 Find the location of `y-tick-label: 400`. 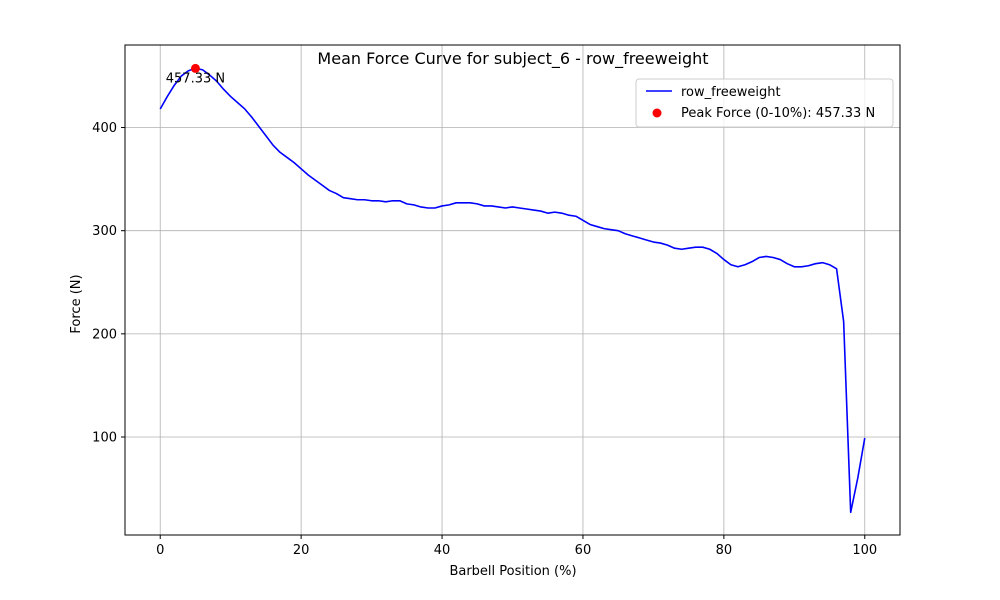

y-tick-label: 400 is located at coordinates (104, 128).